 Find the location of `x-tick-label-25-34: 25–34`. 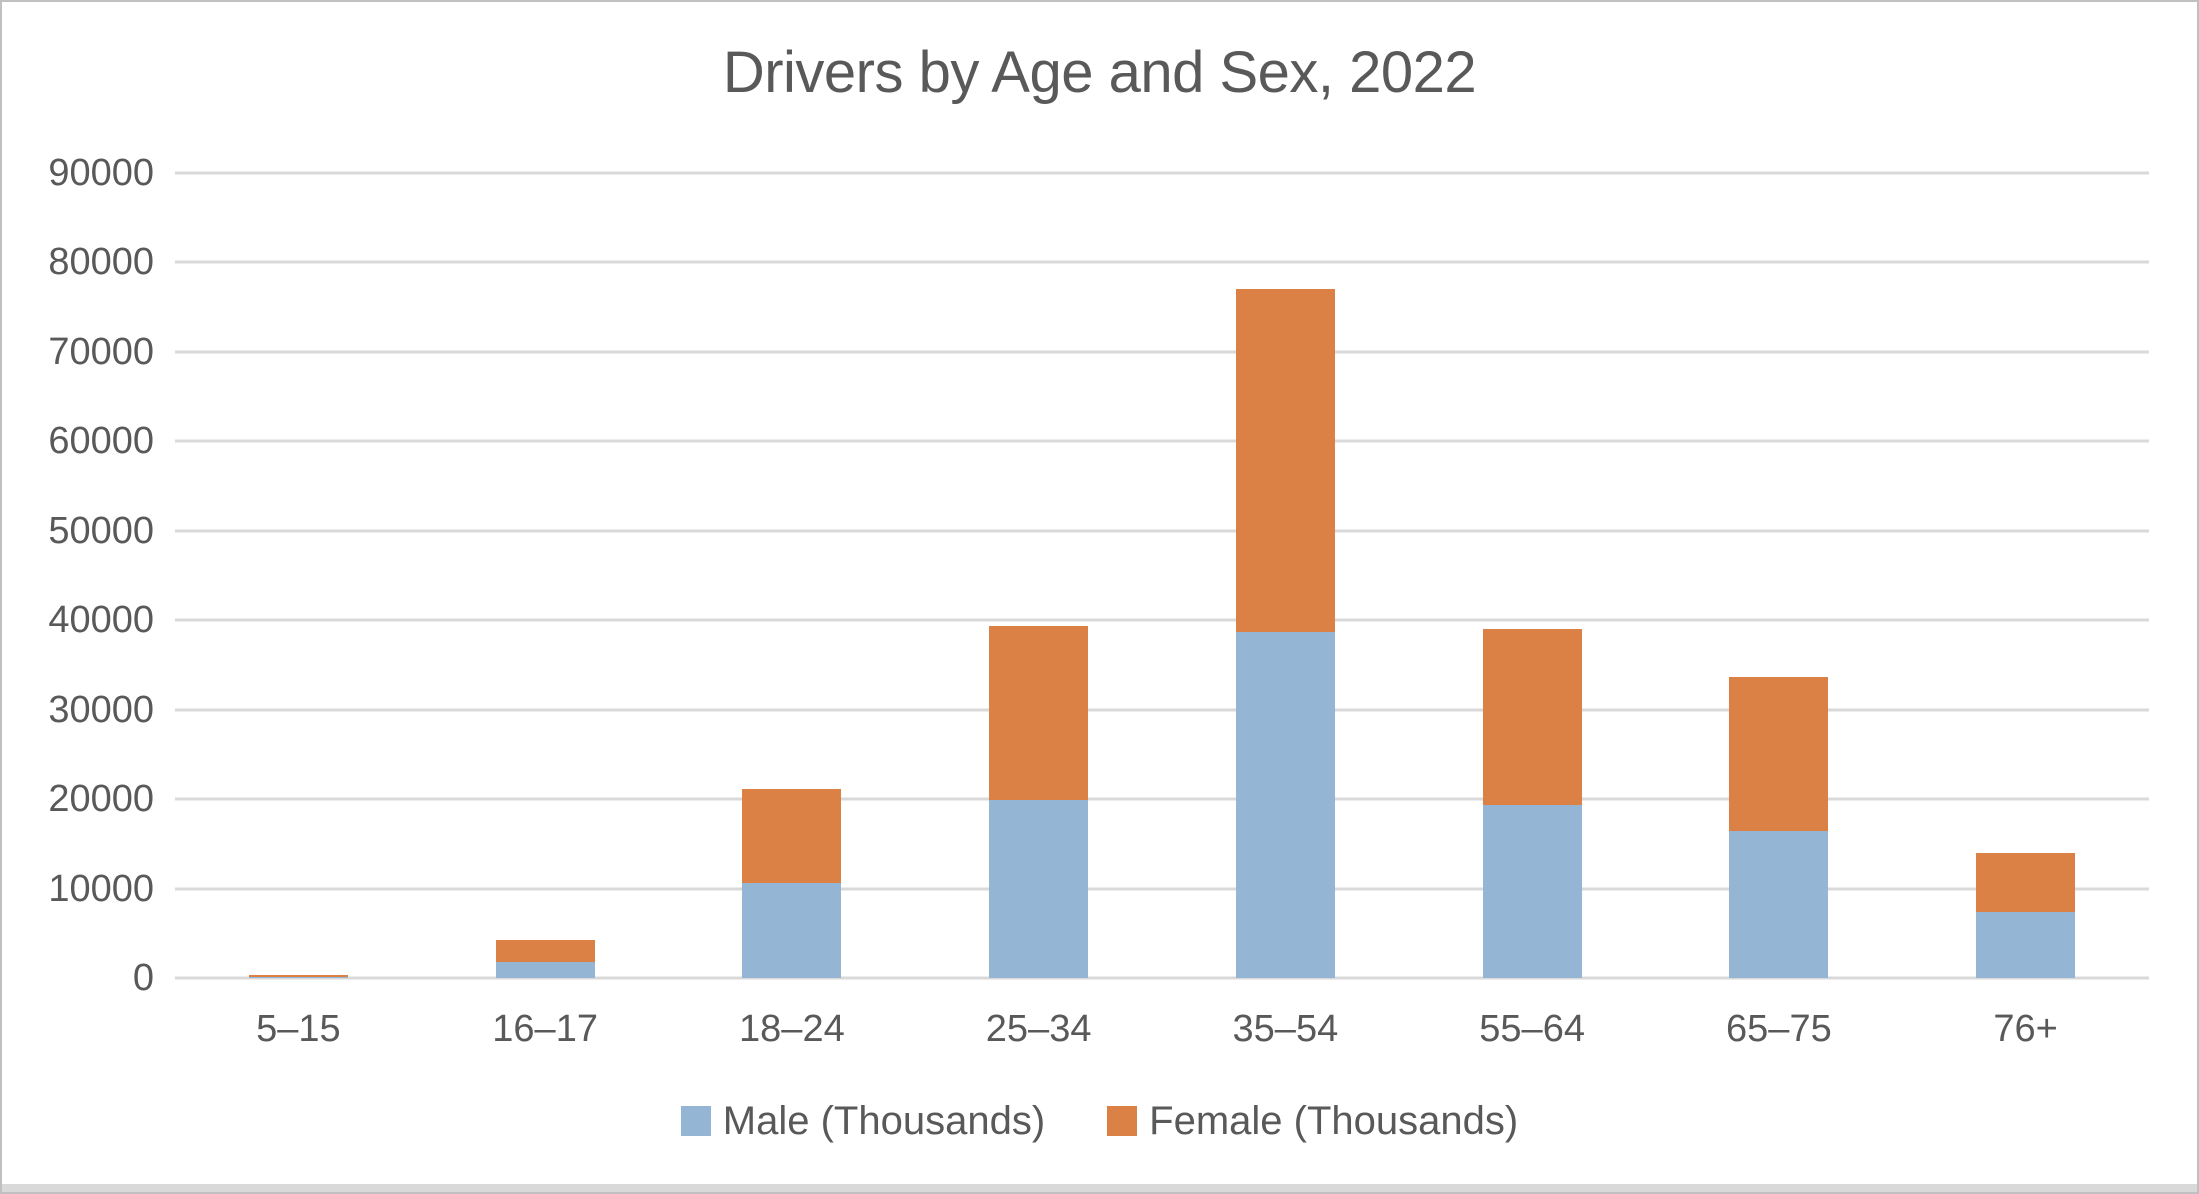

x-tick-label-25-34: 25–34 is located at coordinates (1038, 1029).